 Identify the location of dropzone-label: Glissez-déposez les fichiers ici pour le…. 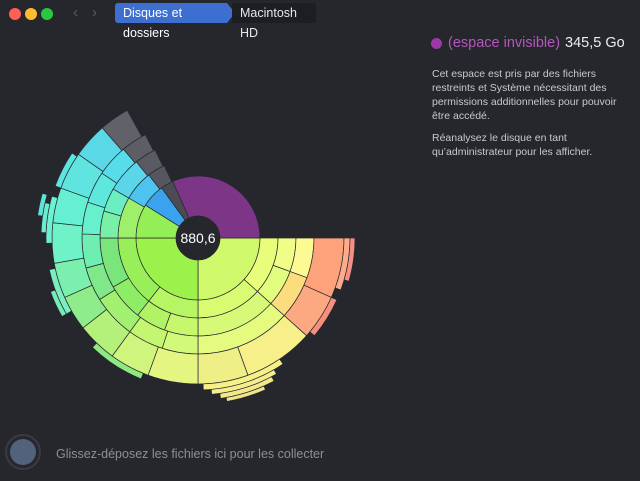
(190, 454).